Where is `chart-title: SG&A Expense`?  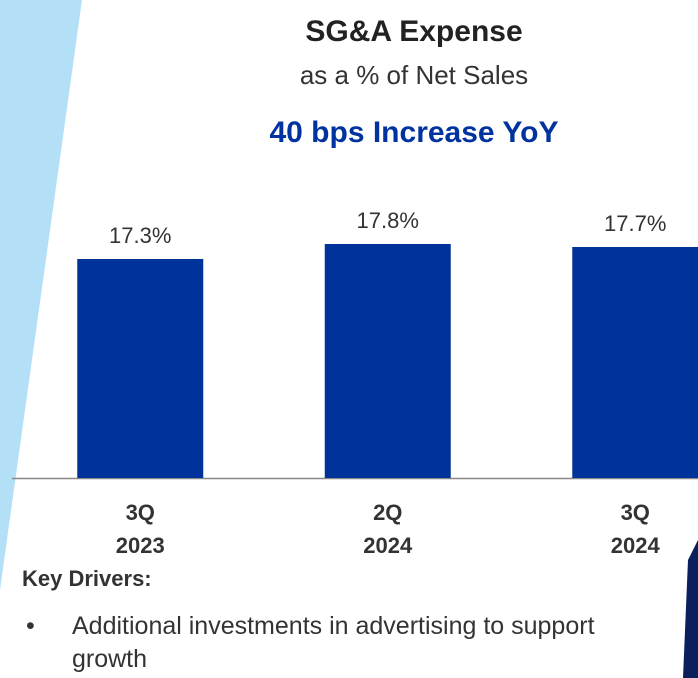
chart-title: SG&A Expense is located at coordinates (413, 31).